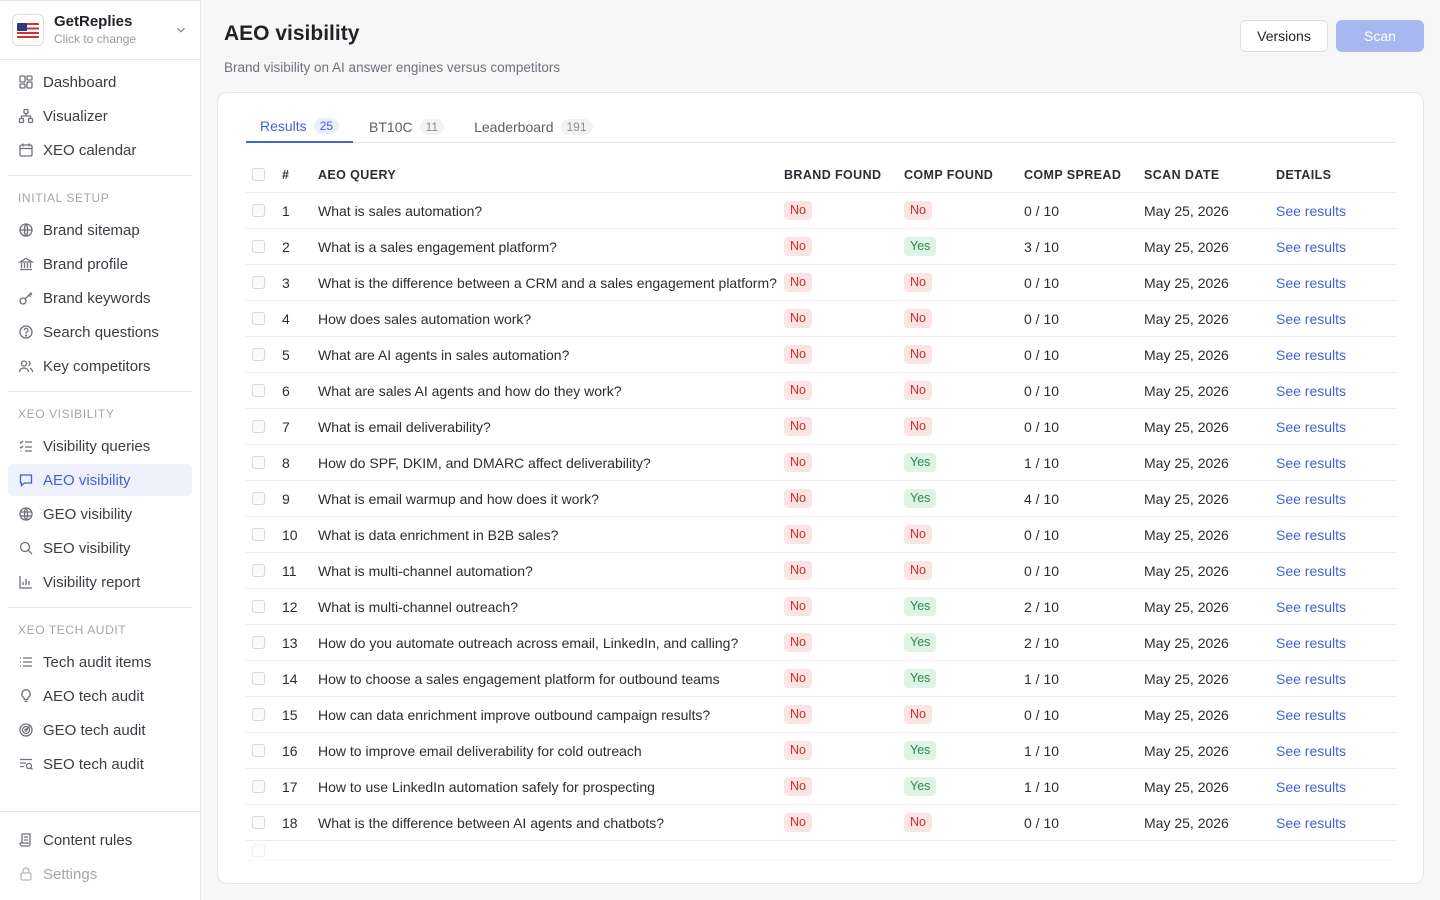 The image size is (1440, 900). Describe the element at coordinates (1042, 210) in the screenshot. I see `row-comp-spread: 0 / 10` at that location.